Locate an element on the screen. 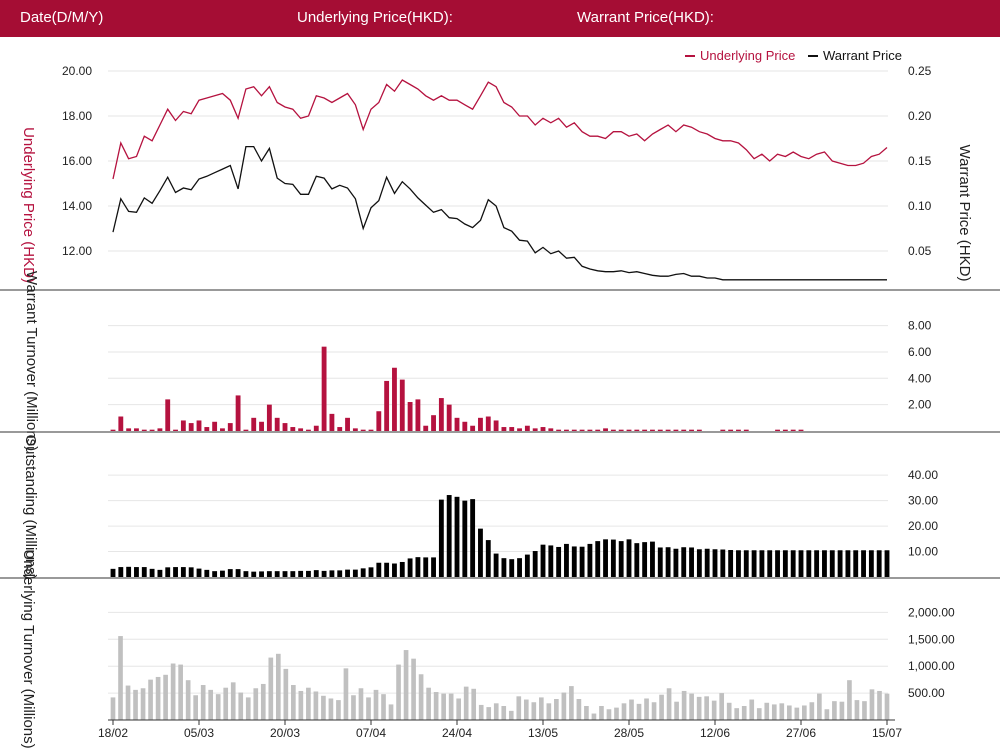 The image size is (1000, 751). warrant-price-label: Warrant Price(HKD): is located at coordinates (645, 17).